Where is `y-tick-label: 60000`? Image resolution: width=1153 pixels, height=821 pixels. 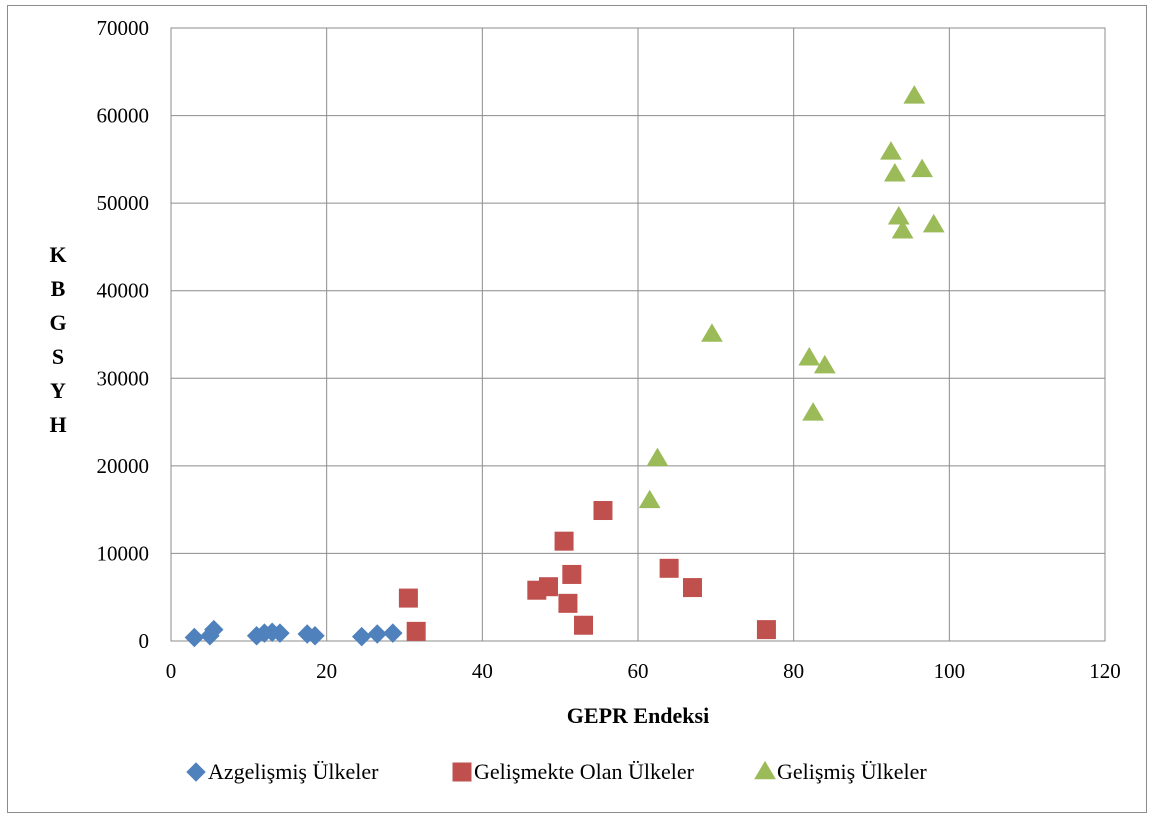
y-tick-label: 60000 is located at coordinates (123, 116).